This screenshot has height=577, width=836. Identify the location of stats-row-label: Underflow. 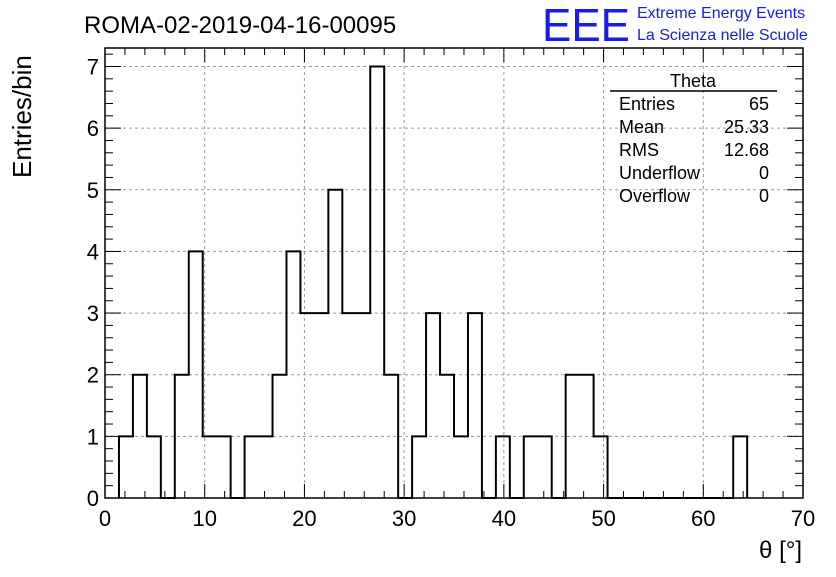
(660, 173).